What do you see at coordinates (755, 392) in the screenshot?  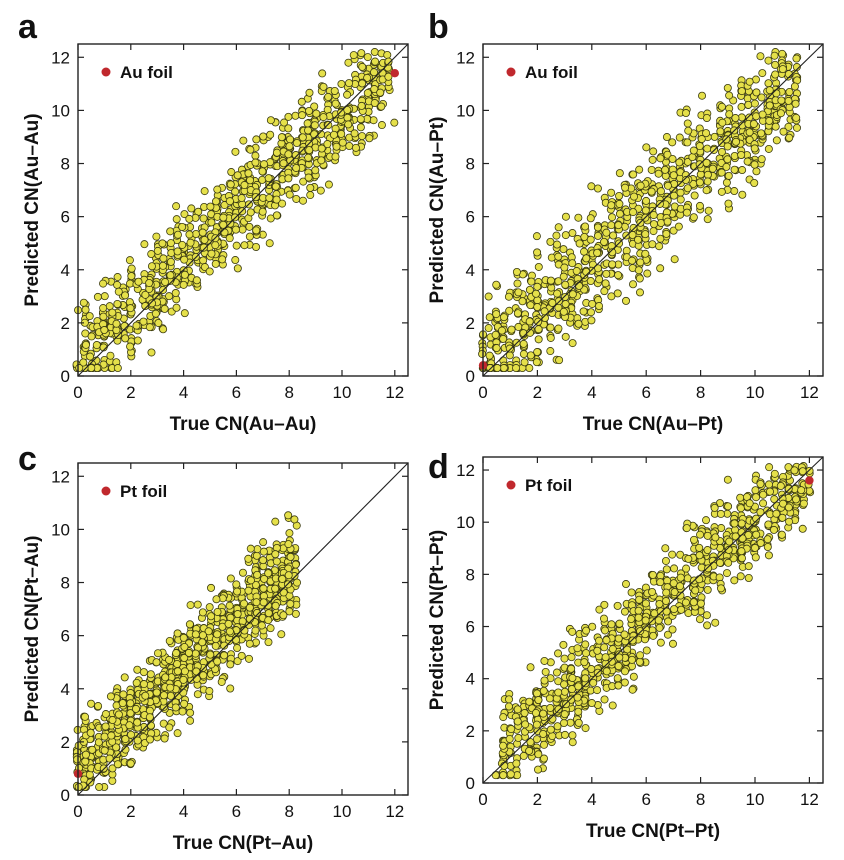 I see `x-tick-label: 10` at bounding box center [755, 392].